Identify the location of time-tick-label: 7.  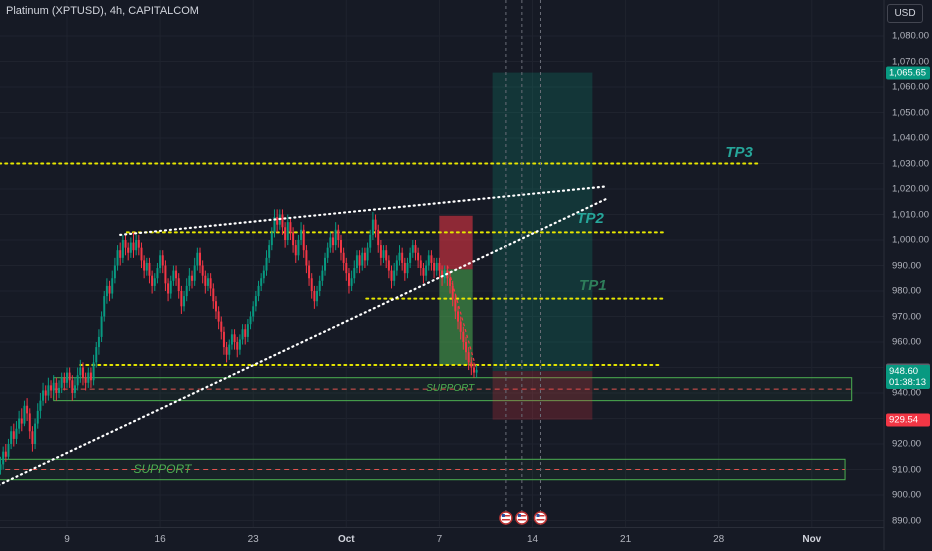
(439, 539).